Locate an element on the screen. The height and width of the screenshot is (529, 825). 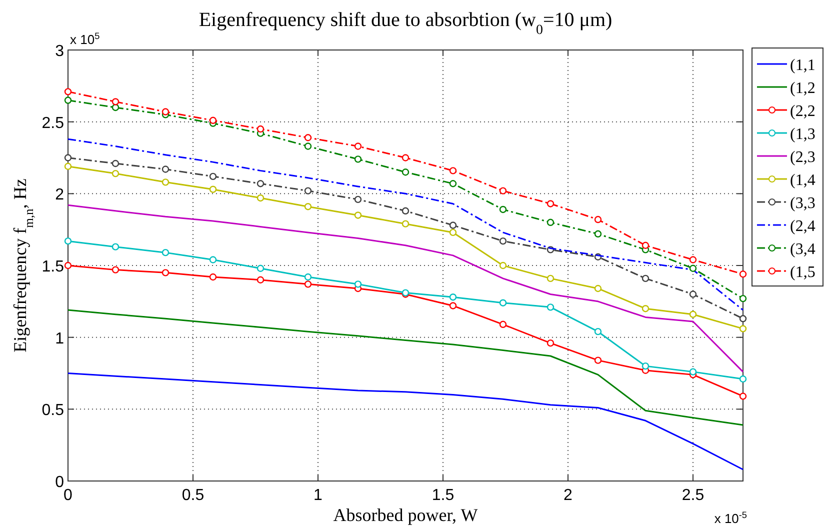
legend-label: (1,2 is located at coordinates (803, 88).